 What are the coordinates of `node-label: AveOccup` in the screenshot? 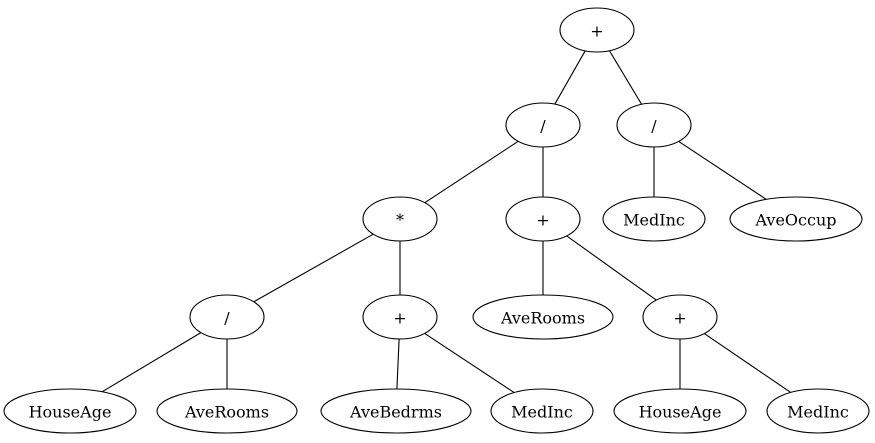 It's located at (796, 220).